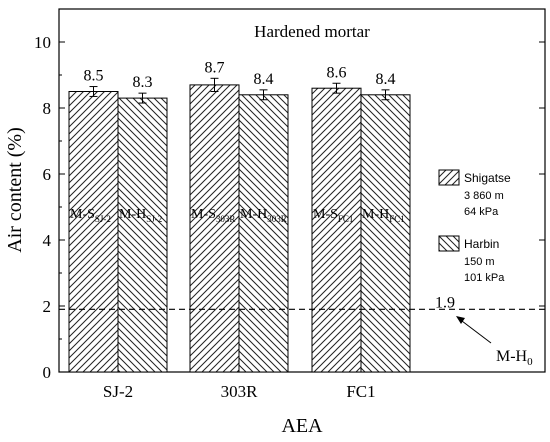 This screenshot has height=442, width=550. What do you see at coordinates (140, 215) in the screenshot?
I see `bar-inner-label: M-HSJ-2` at bounding box center [140, 215].